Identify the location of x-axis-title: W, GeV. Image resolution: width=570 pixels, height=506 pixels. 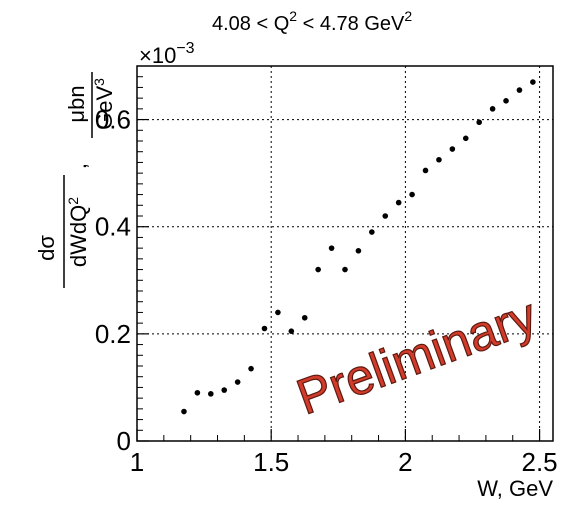
(515, 488).